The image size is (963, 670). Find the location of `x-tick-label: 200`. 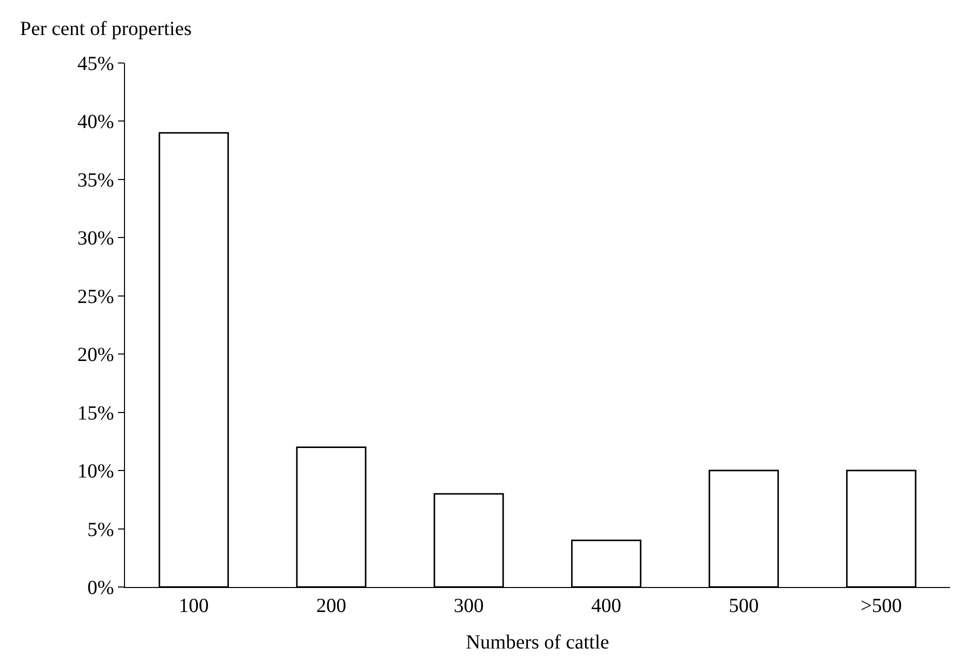

x-tick-label: 200 is located at coordinates (331, 606).